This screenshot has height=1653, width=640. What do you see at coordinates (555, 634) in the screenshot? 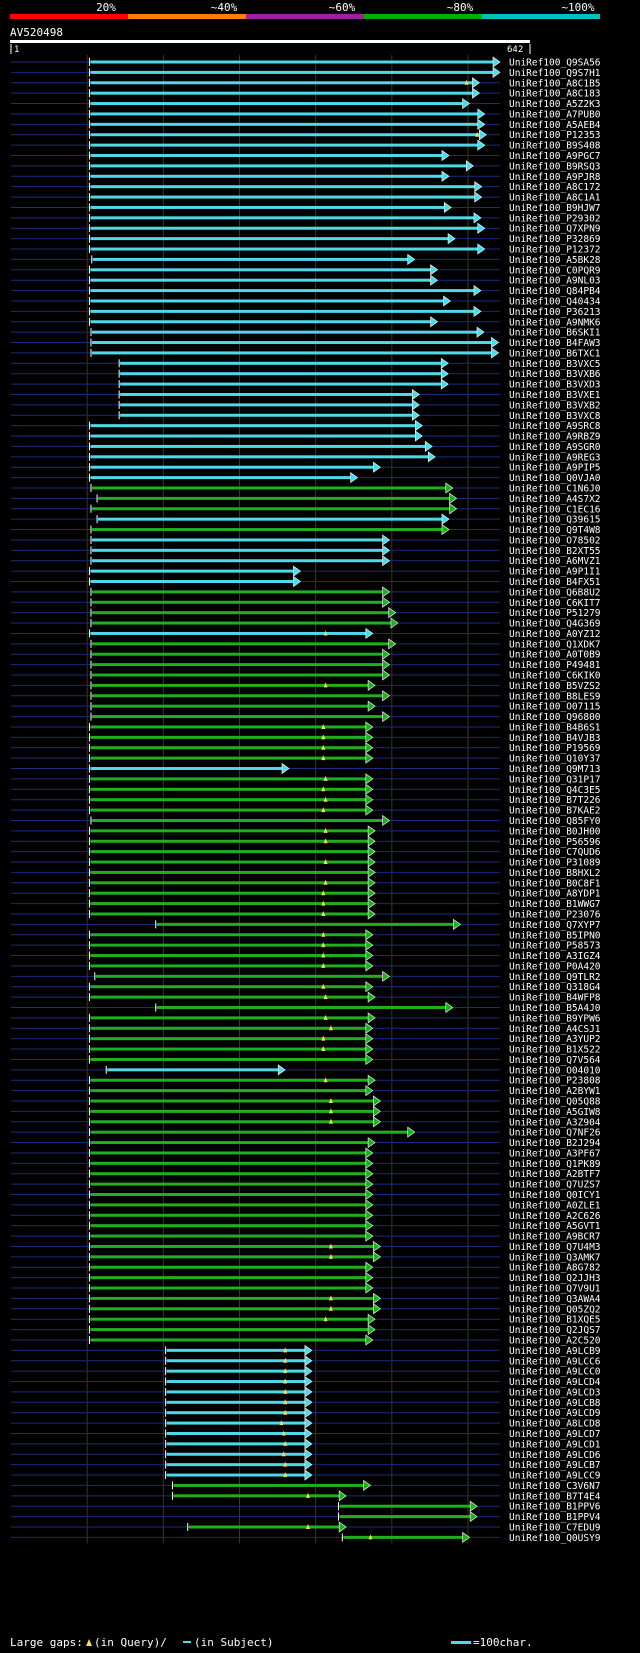
I see `hit-id-link: UniRef100_A0YZ12` at bounding box center [555, 634].